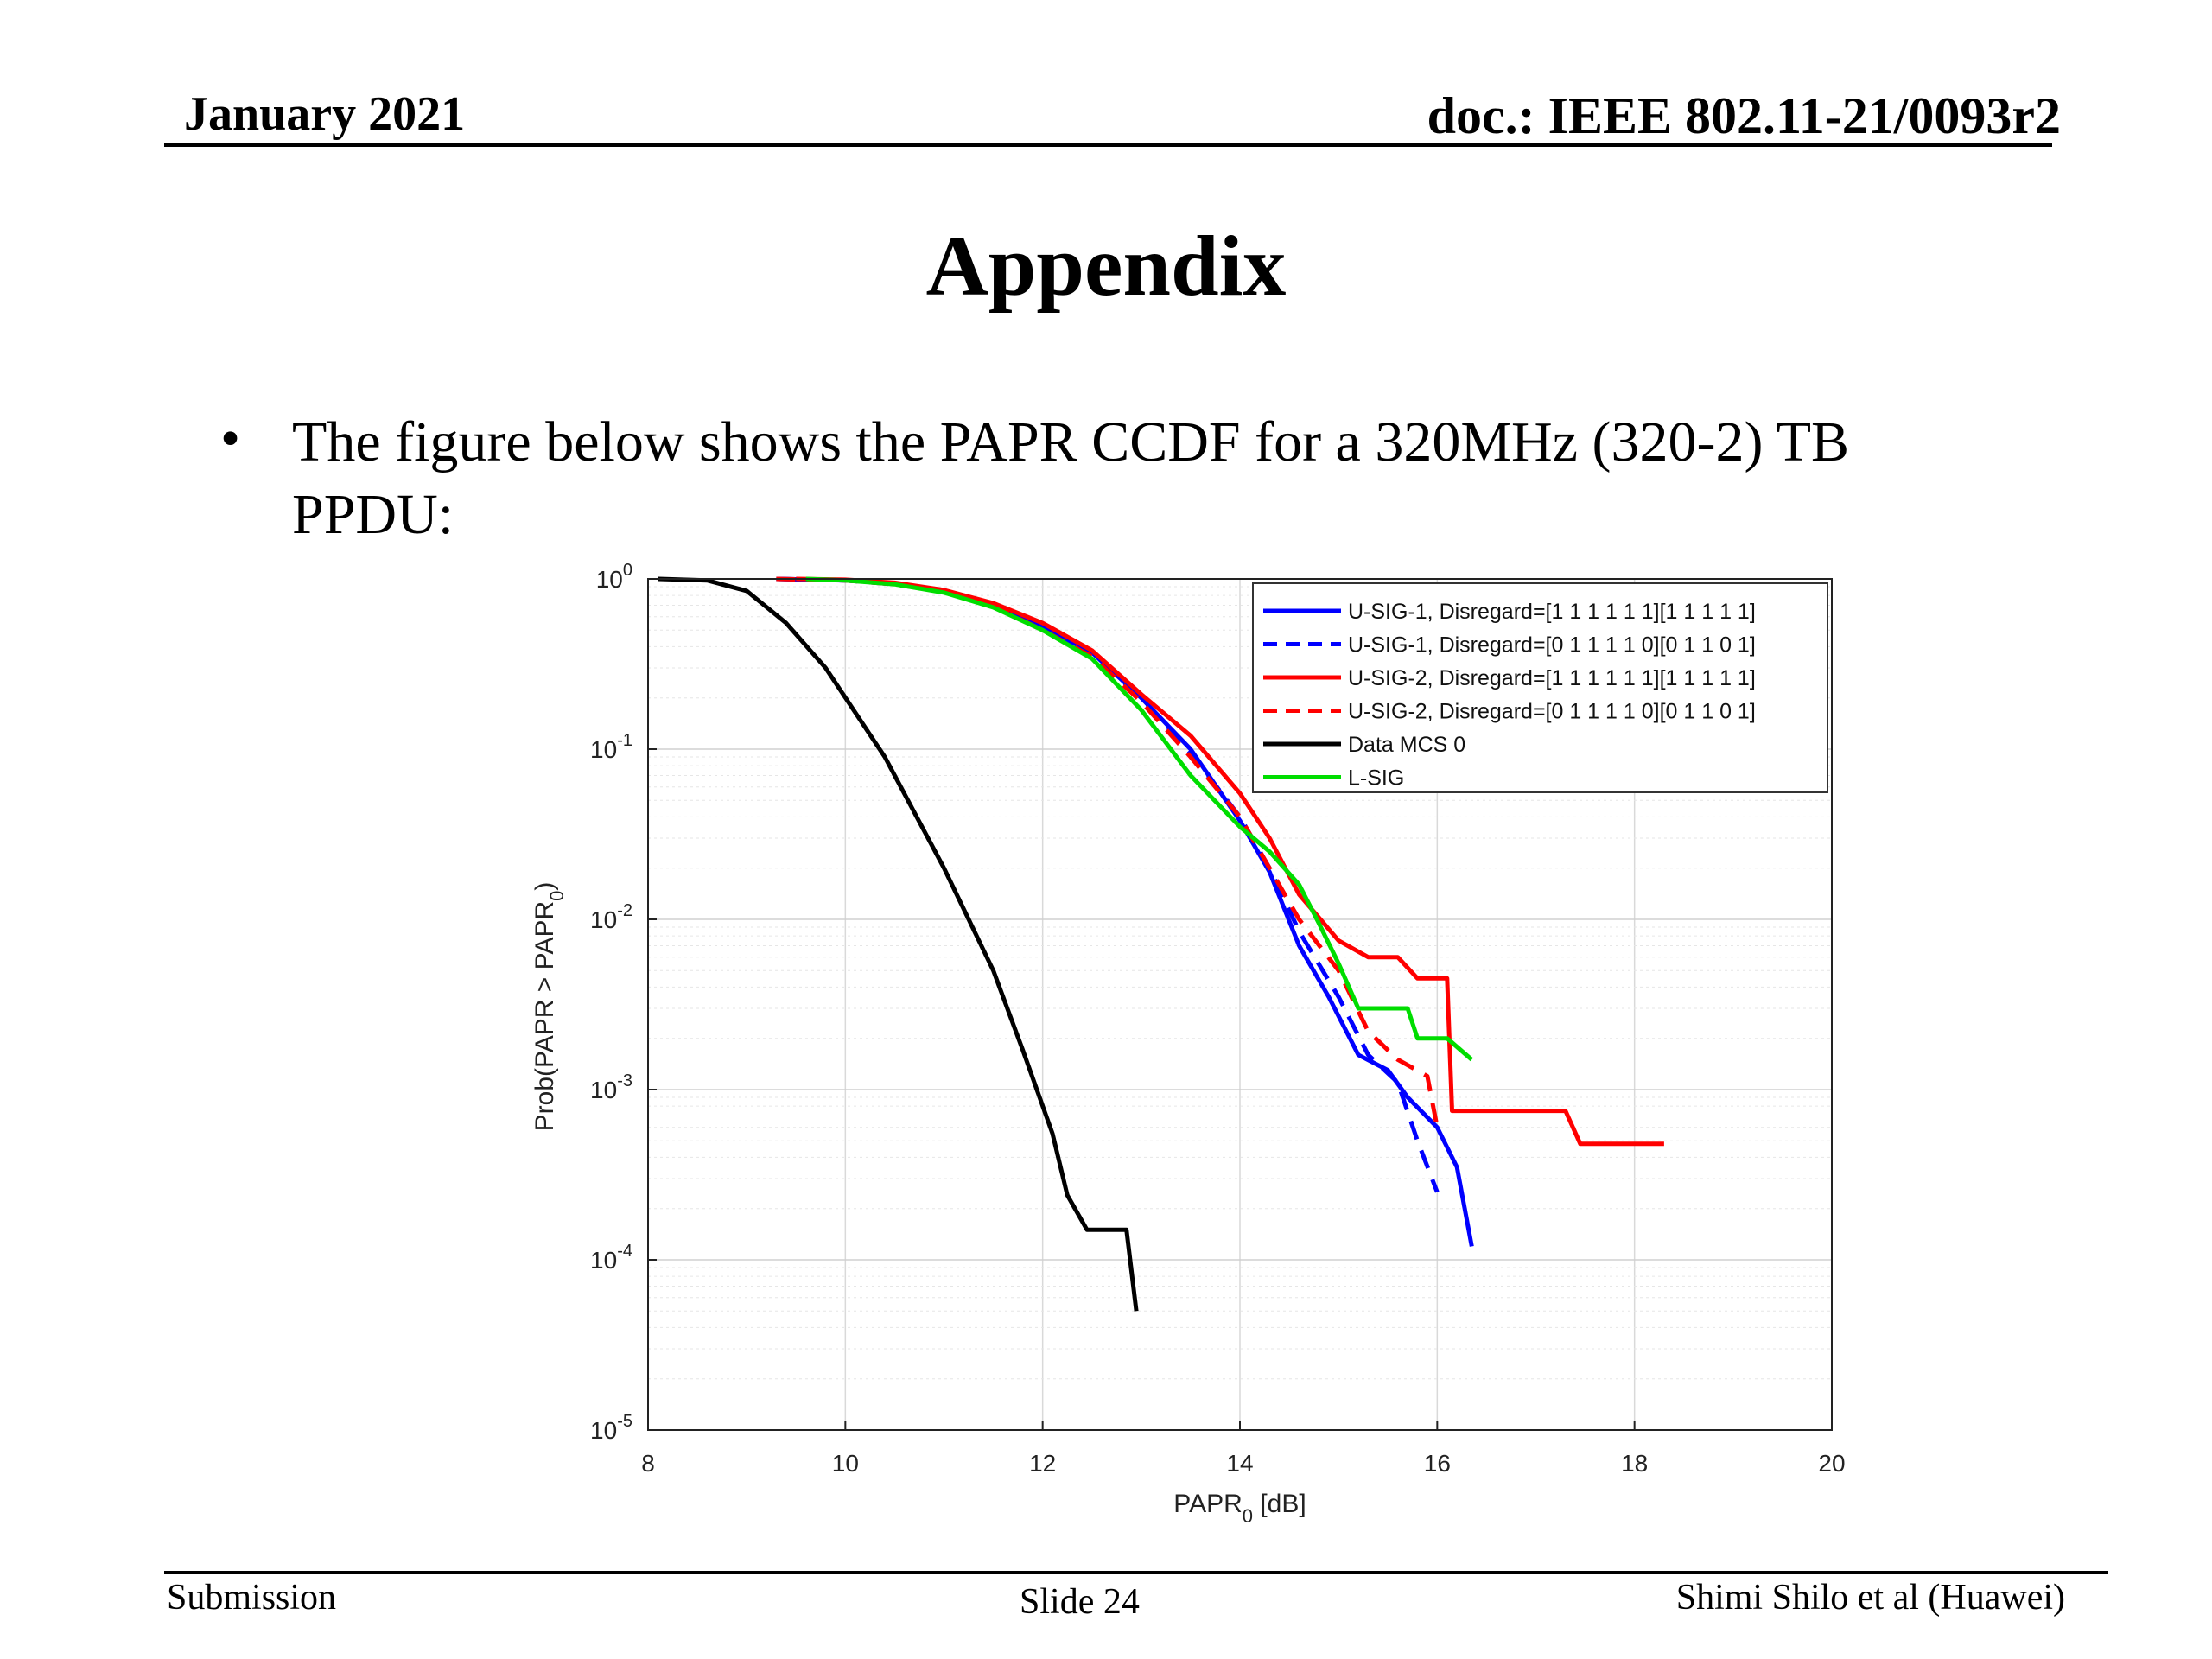 The height and width of the screenshot is (1659, 2212). Describe the element at coordinates (1279, 1504) in the screenshot. I see `x-axis-label-unit: [dB]` at that location.